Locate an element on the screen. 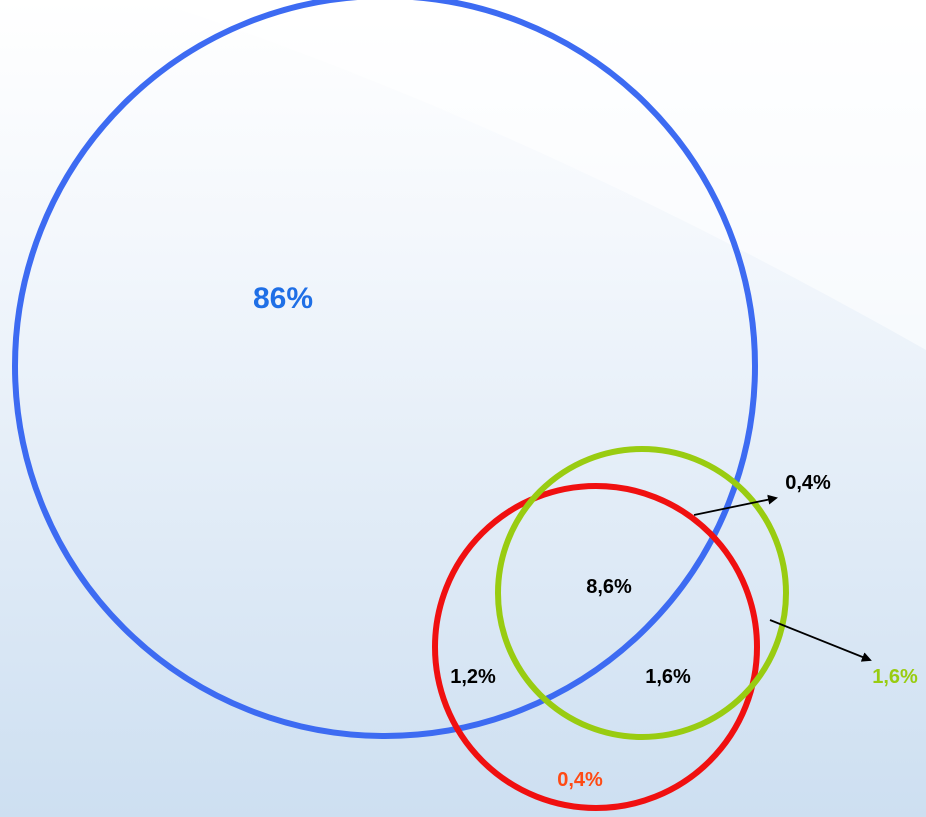 The width and height of the screenshot is (926, 817). right-overlap-label: 1,6% is located at coordinates (668, 677).